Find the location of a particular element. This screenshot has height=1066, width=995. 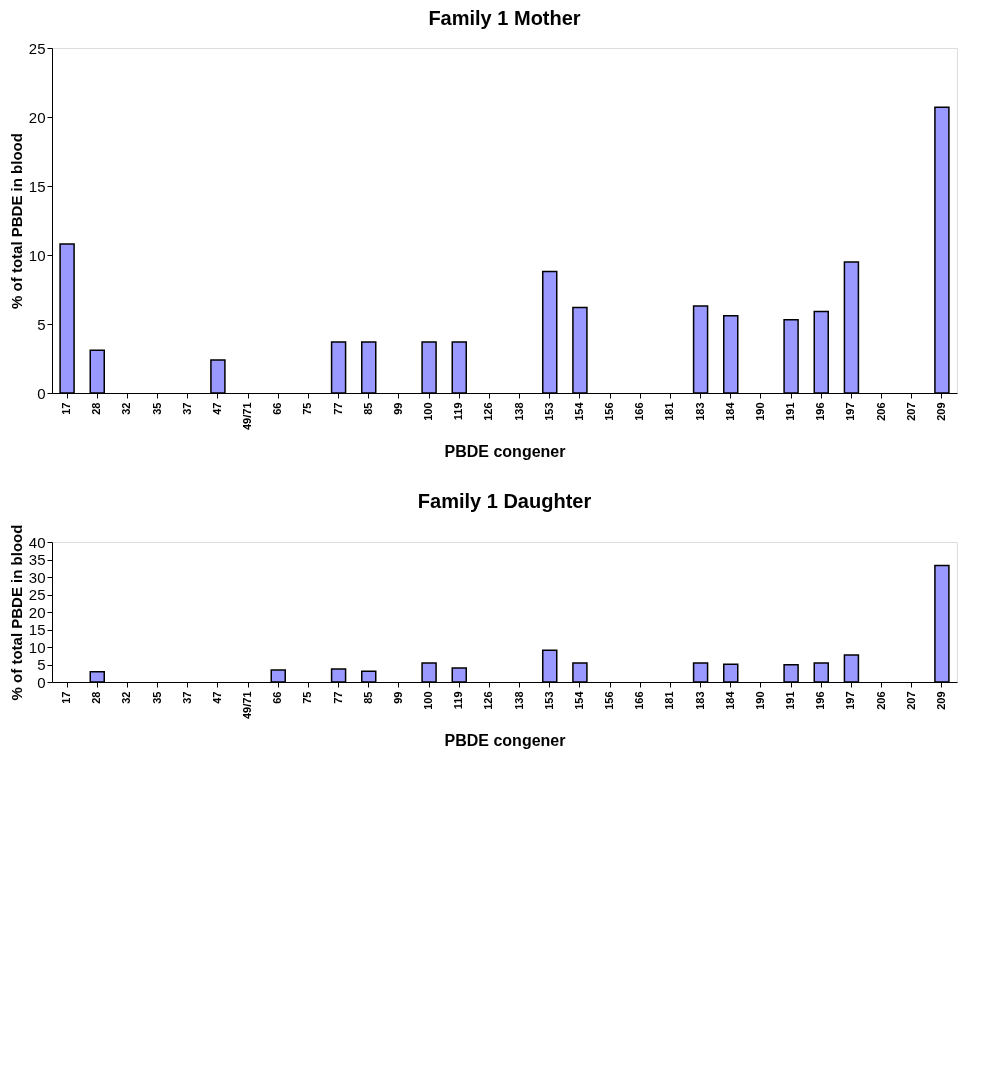

chart-title: Family 1 Daughter is located at coordinates (504, 501).